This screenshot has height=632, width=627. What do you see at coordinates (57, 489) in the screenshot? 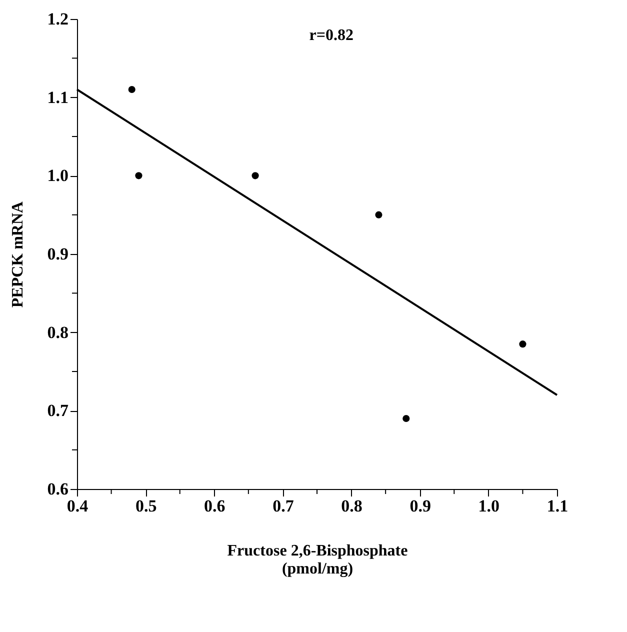
I see `y-tick-label: 0.6` at bounding box center [57, 489].